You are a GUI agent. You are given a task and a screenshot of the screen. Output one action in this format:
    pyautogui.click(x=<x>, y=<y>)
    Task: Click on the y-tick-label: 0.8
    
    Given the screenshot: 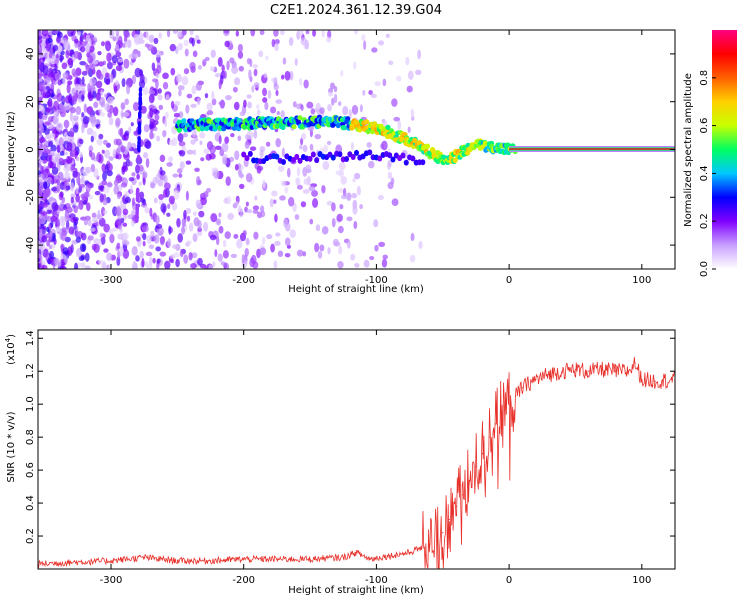 What is the action you would take?
    pyautogui.click(x=30, y=437)
    